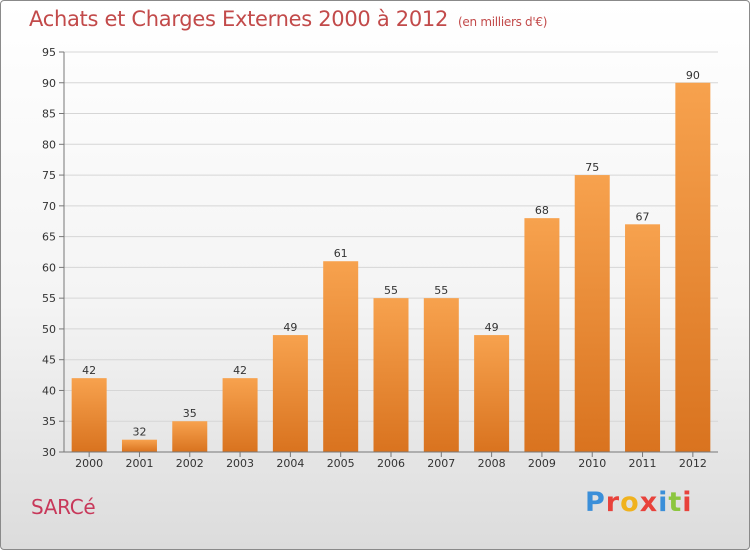 This screenshot has height=550, width=750. Describe the element at coordinates (49, 175) in the screenshot. I see `y-tick-label: 75` at that location.